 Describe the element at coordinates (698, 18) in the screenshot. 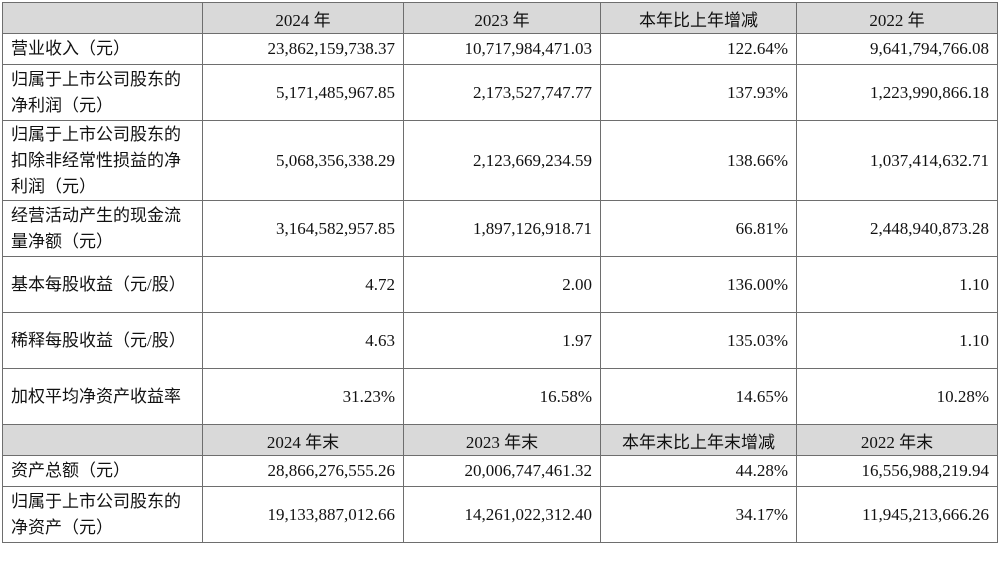

I see `header-change: 本年比上年增减` at that location.